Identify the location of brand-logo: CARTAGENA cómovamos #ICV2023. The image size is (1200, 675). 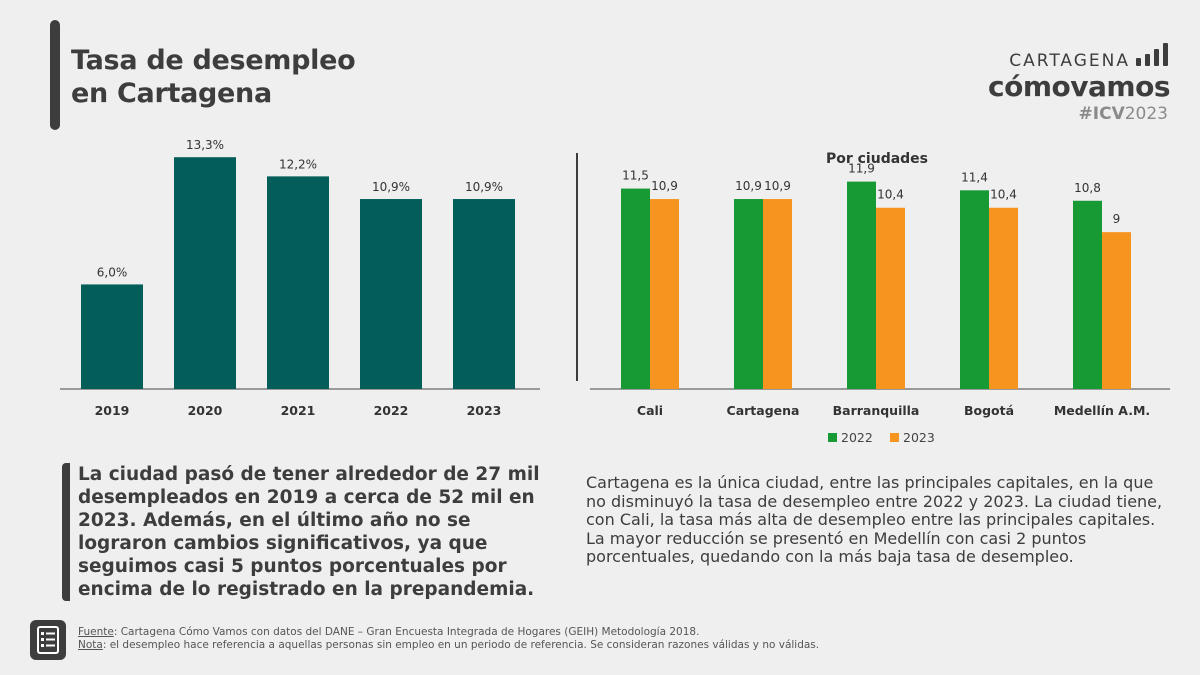
(1070, 85).